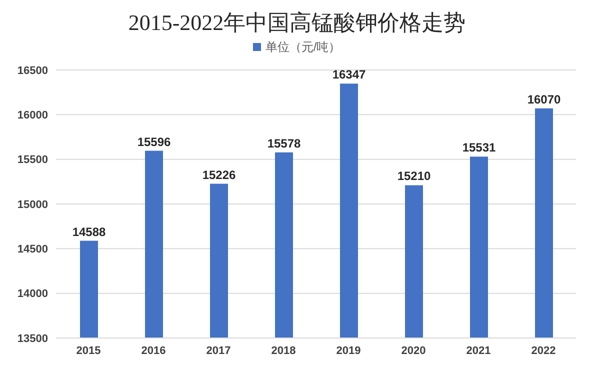 Image resolution: width=594 pixels, height=372 pixels. I want to click on x-tick-label: 2020, so click(413, 350).